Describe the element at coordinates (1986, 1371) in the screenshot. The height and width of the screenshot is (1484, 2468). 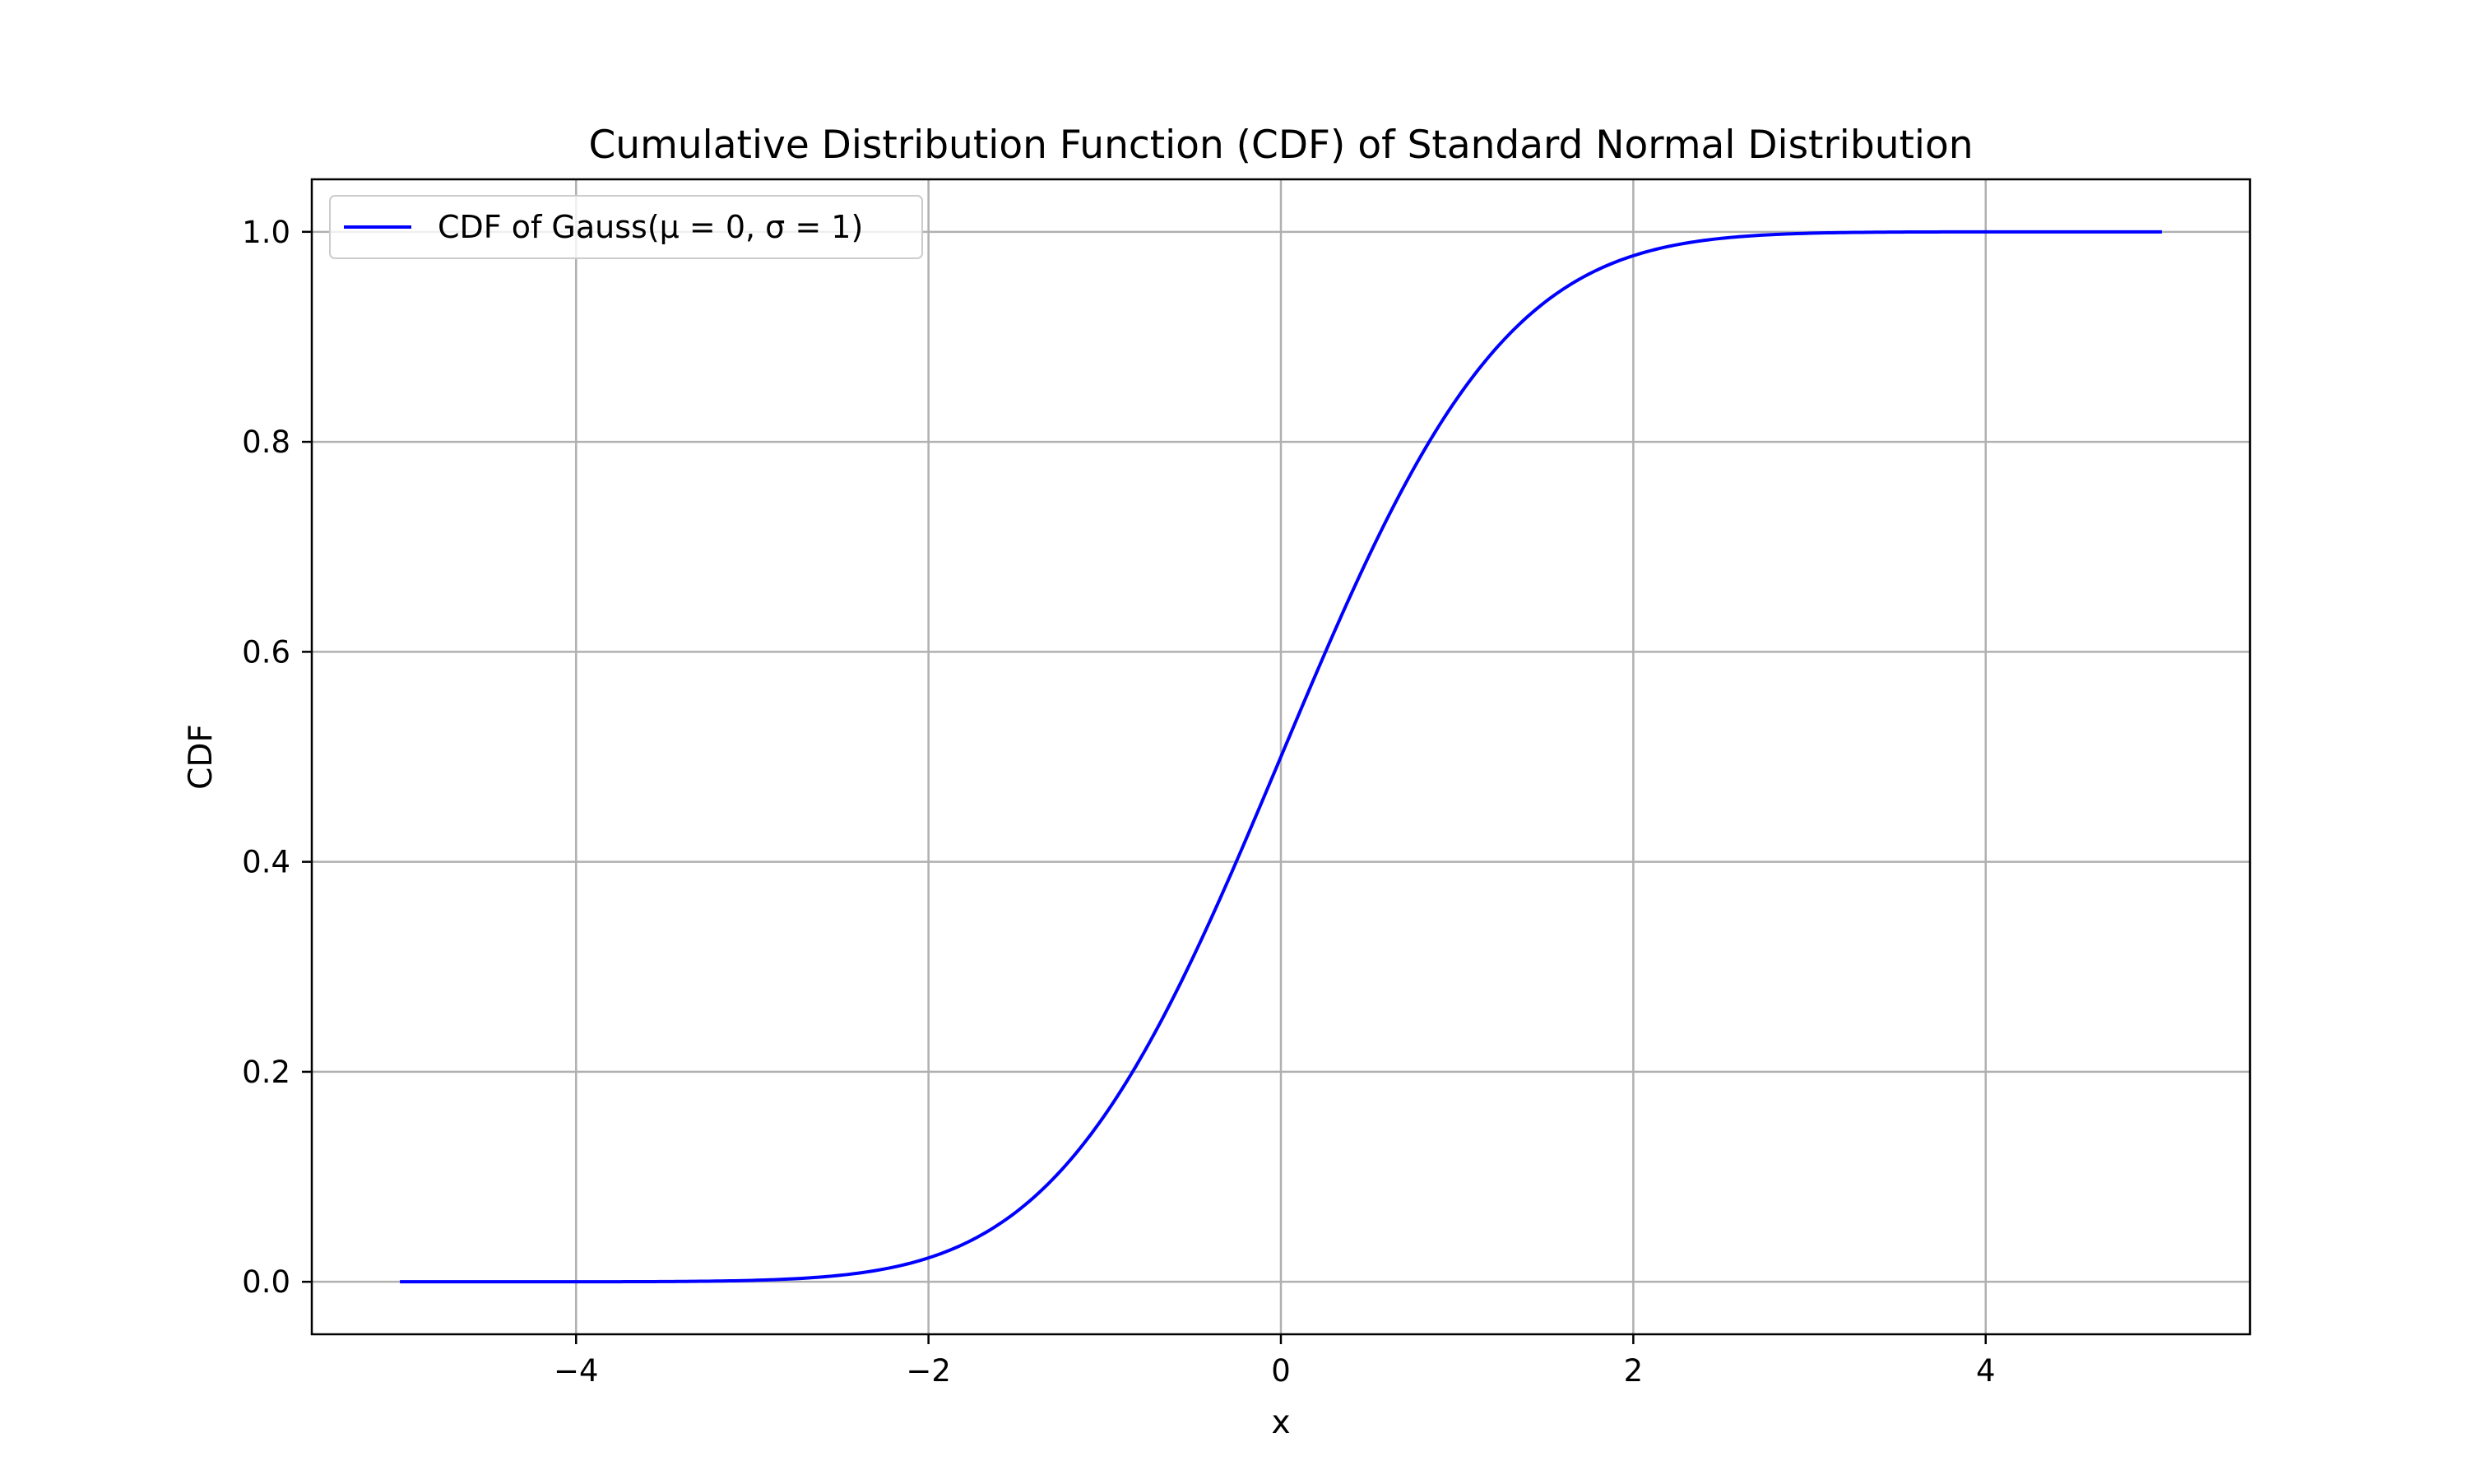
I see `x-tick-label: 4` at that location.